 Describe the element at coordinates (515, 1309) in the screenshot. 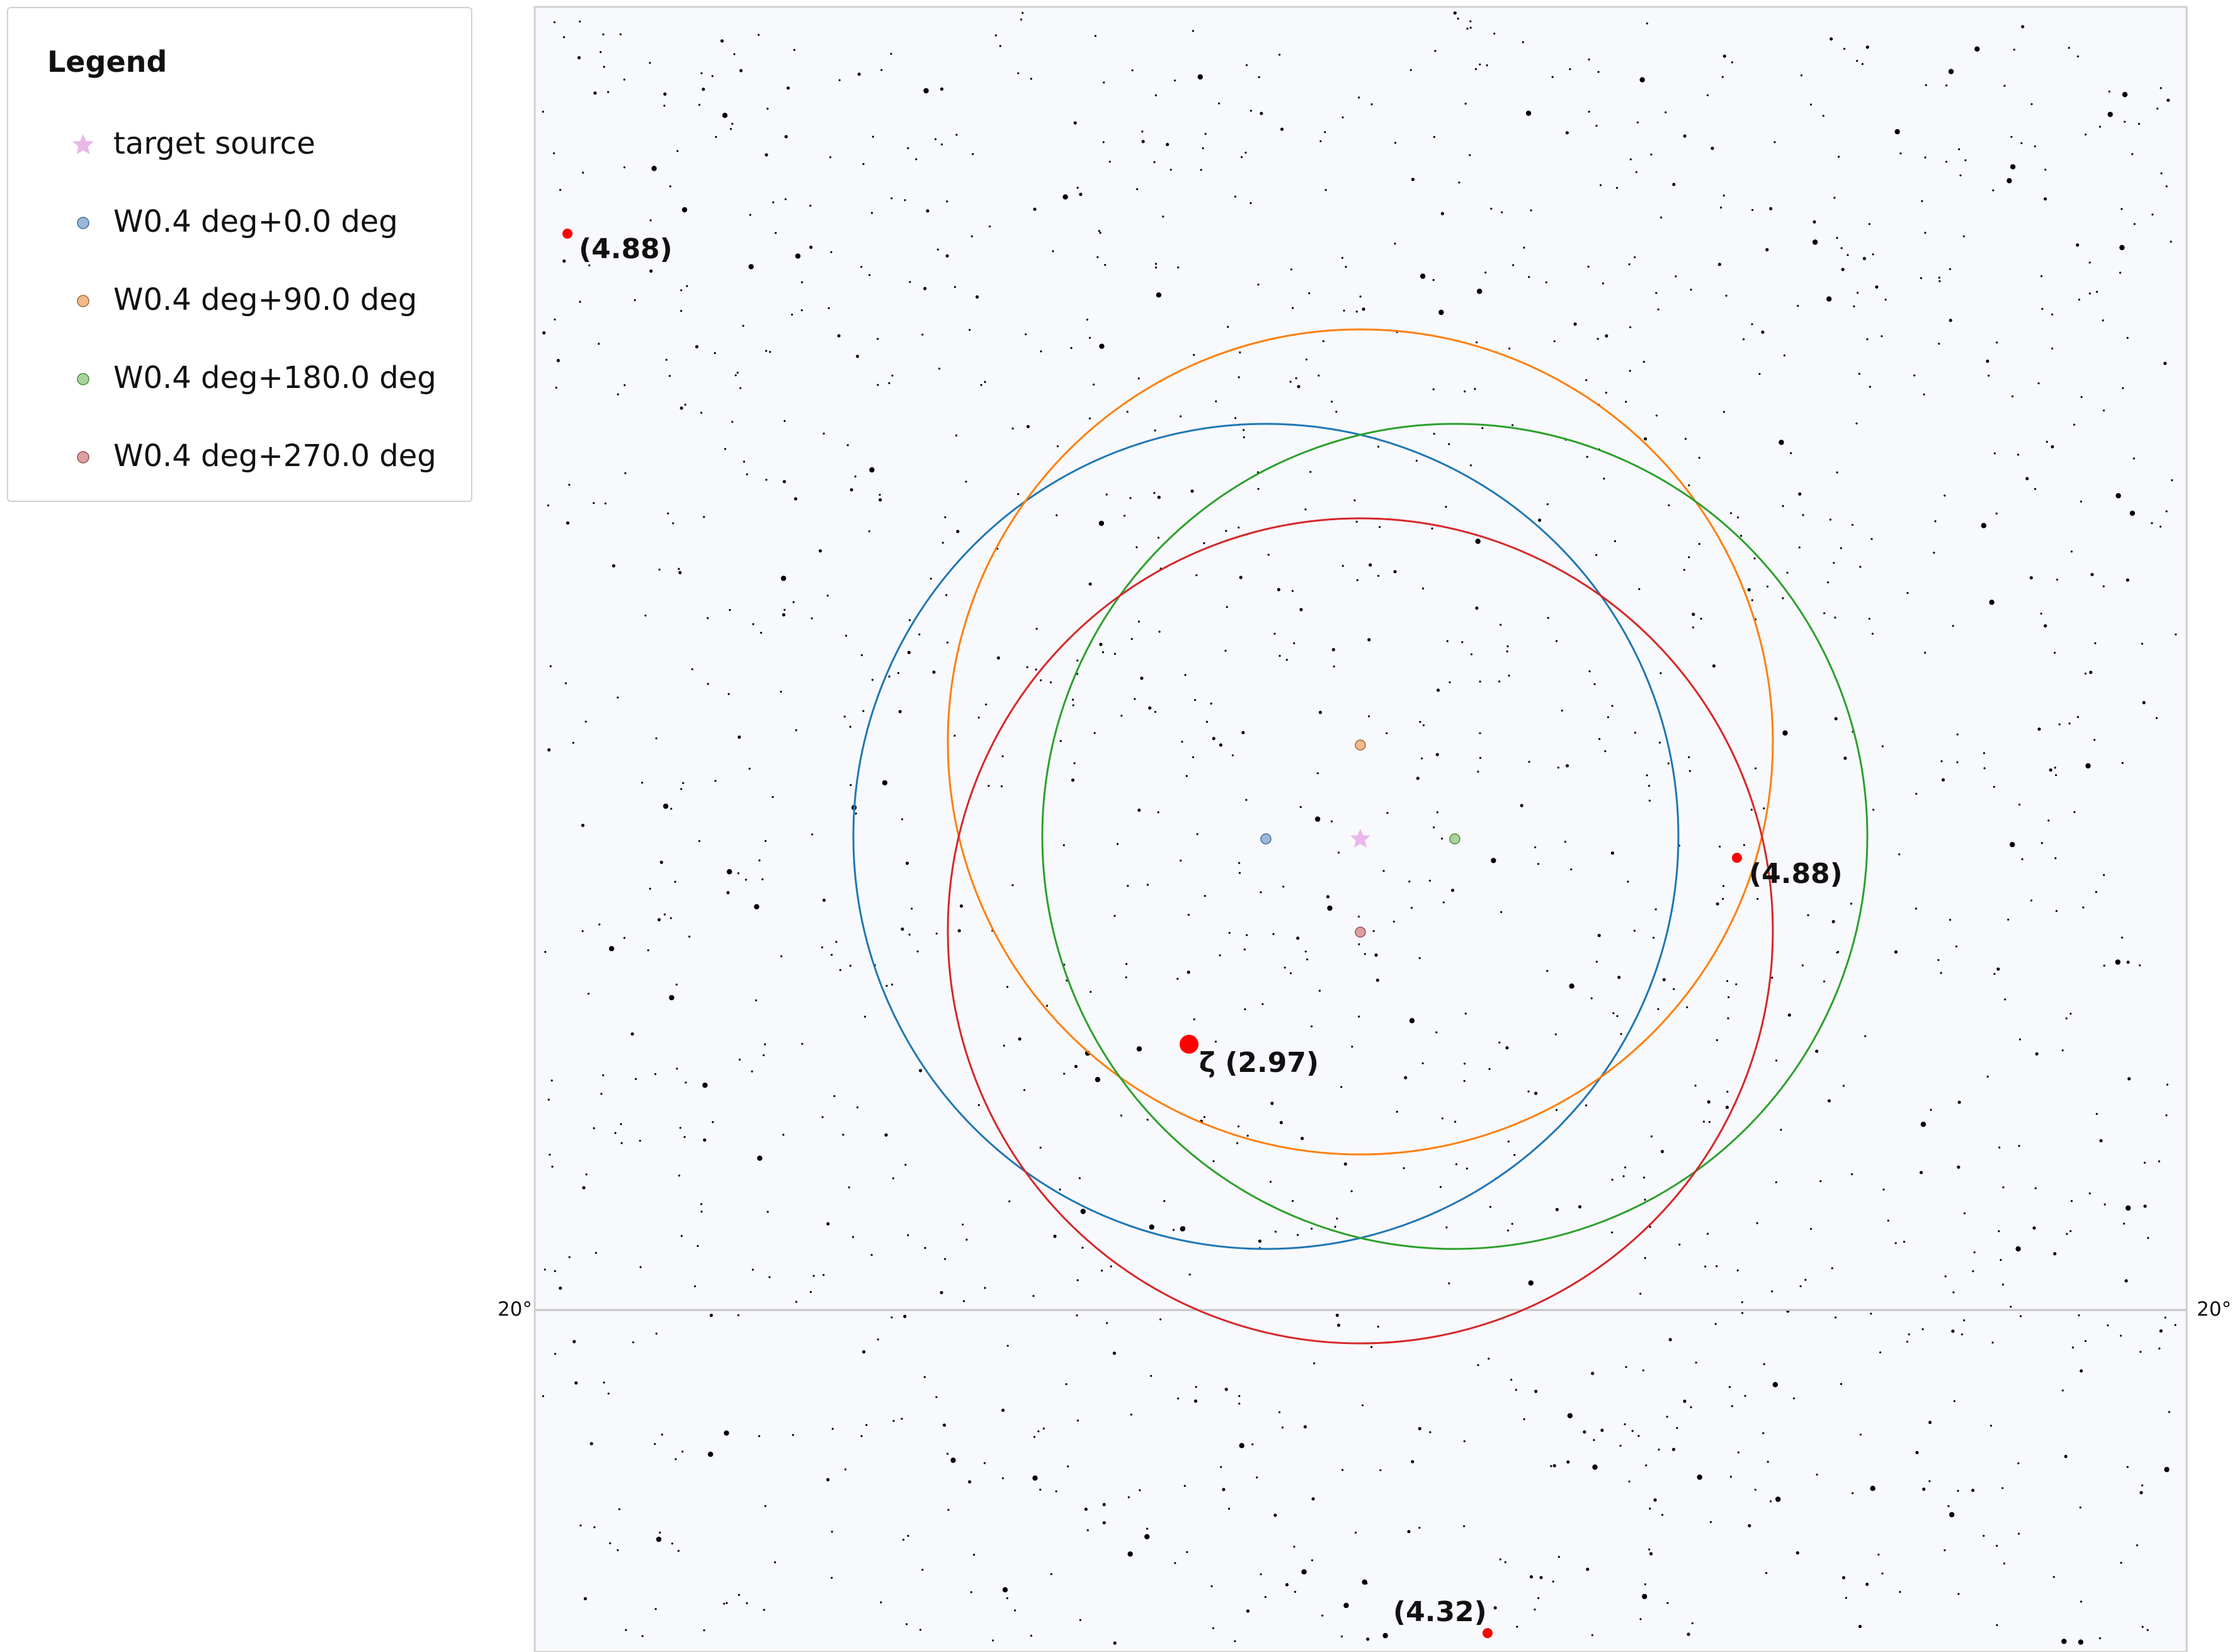

I see `dec-label-left: 20°` at that location.